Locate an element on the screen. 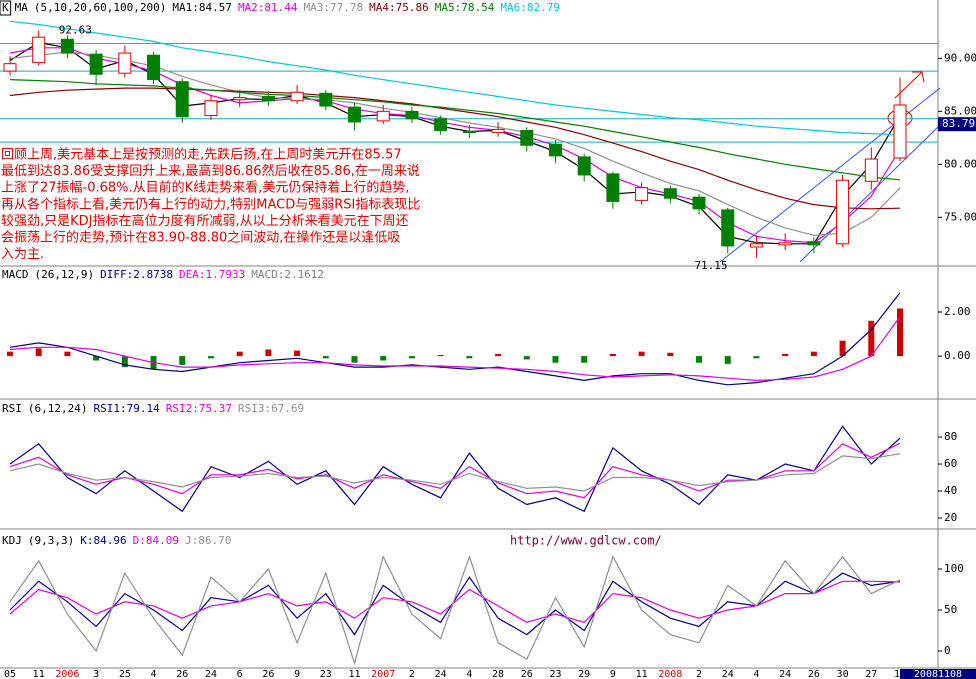 The height and width of the screenshot is (679, 976). y-tick-label: 40 is located at coordinates (950, 490).